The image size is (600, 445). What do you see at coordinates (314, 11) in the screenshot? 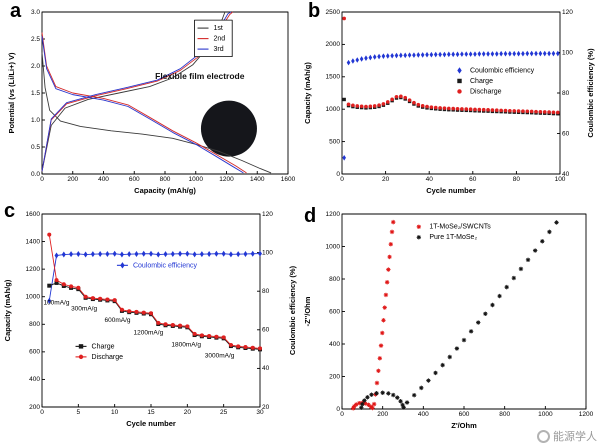
I see `panel-b-label: b` at bounding box center [314, 11].